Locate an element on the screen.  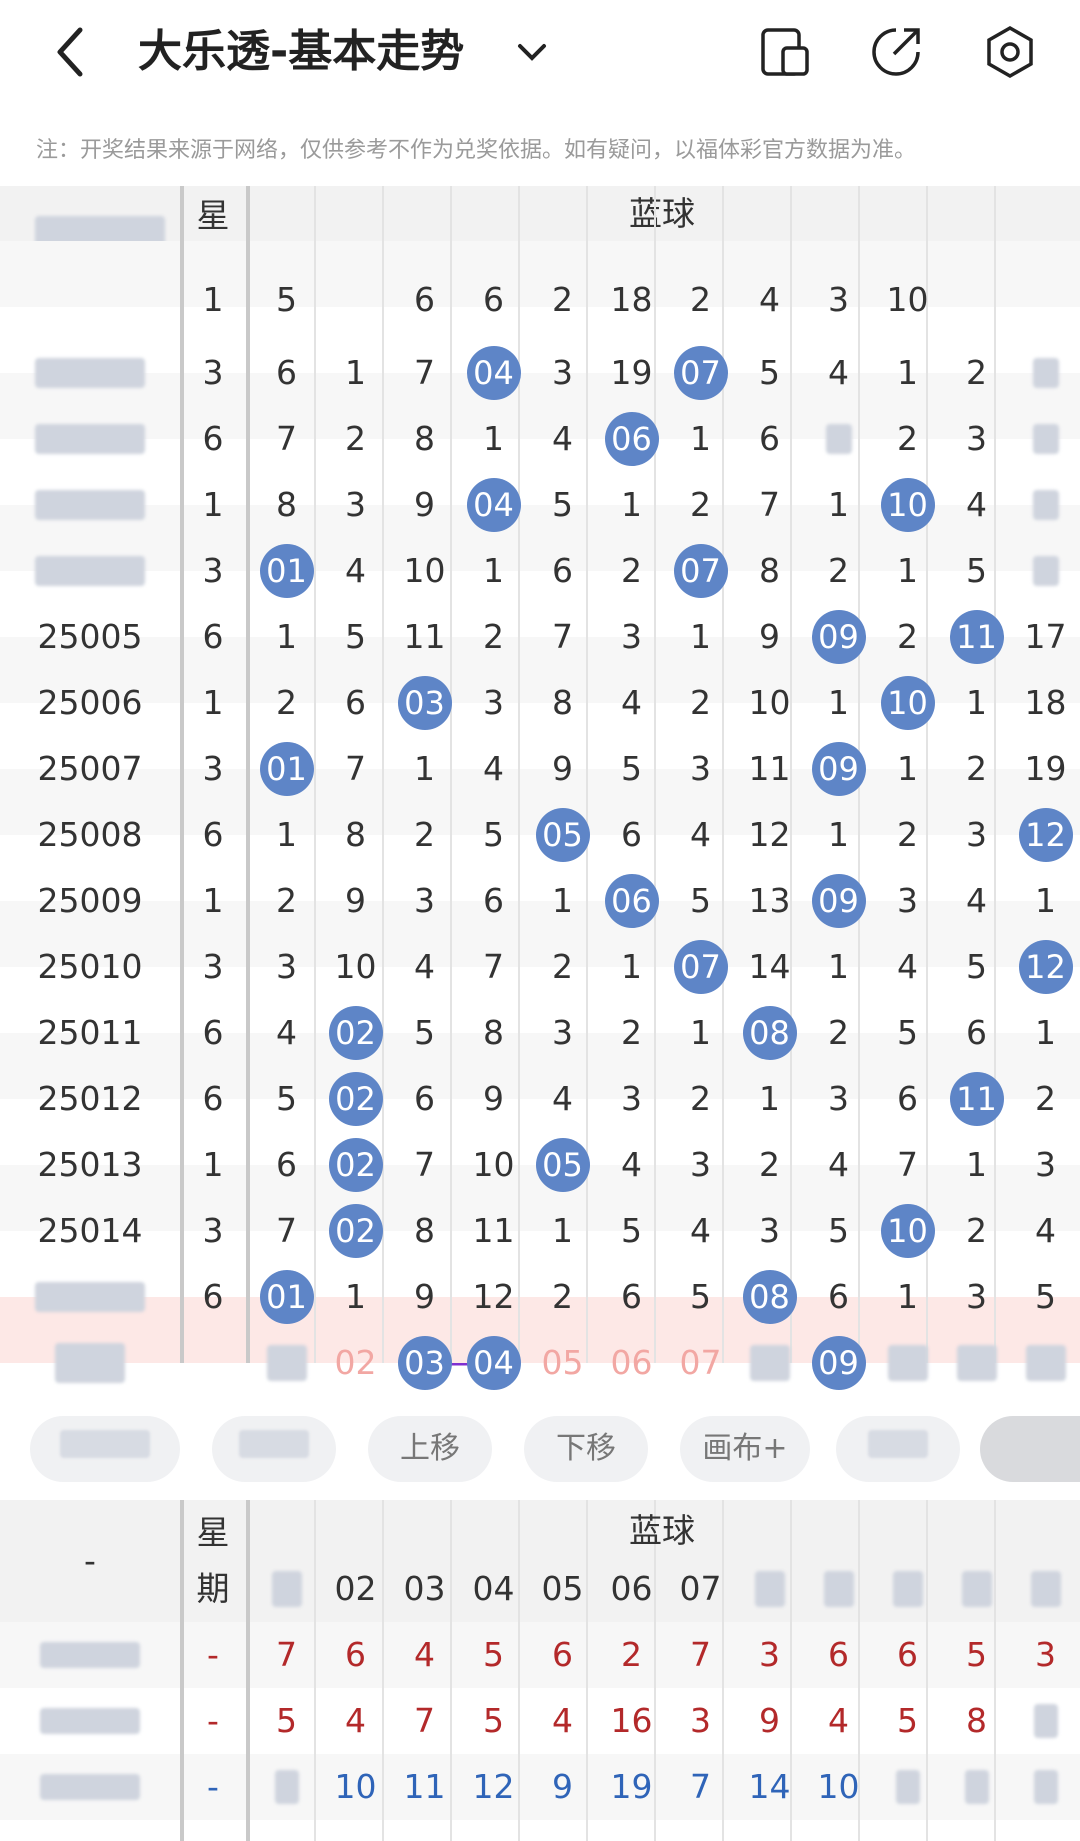
partial-cell: 3 is located at coordinates (838, 299).